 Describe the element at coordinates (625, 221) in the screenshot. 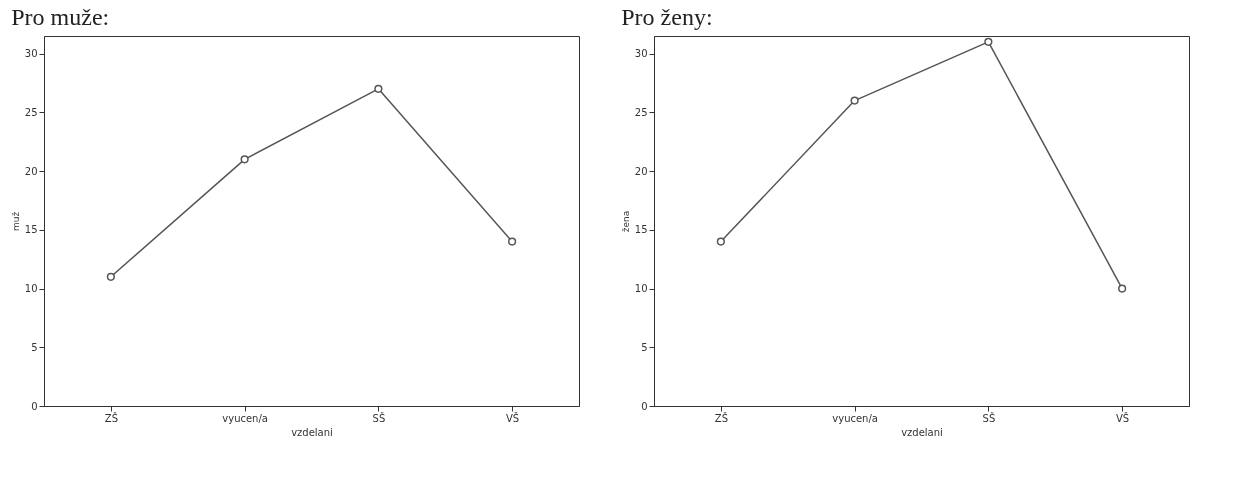

I see `y-axis-title: žena` at that location.